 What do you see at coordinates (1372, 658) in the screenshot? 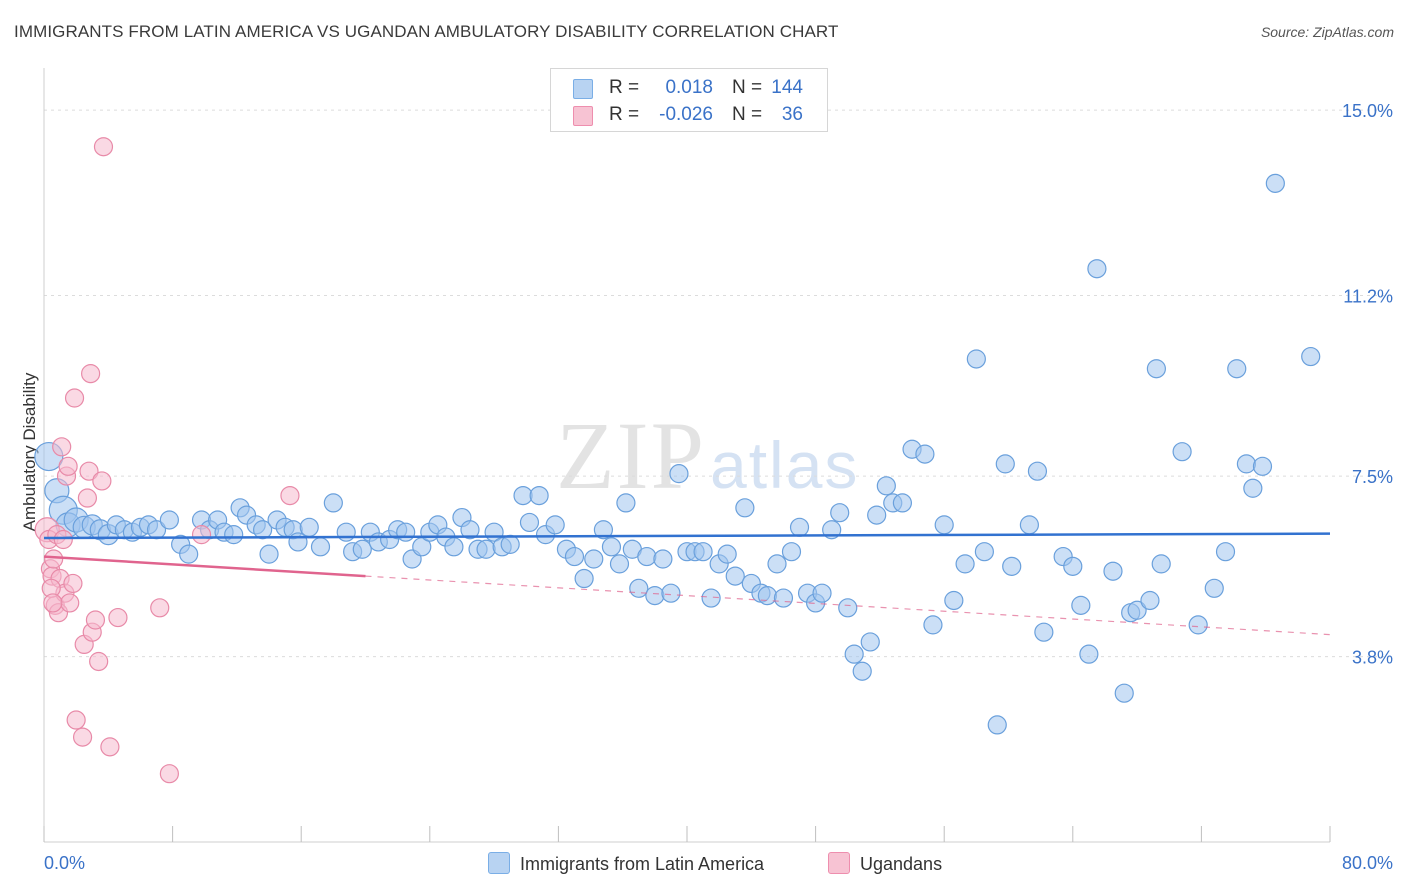
I see `y-tick-label: 3.8%` at bounding box center [1372, 658].